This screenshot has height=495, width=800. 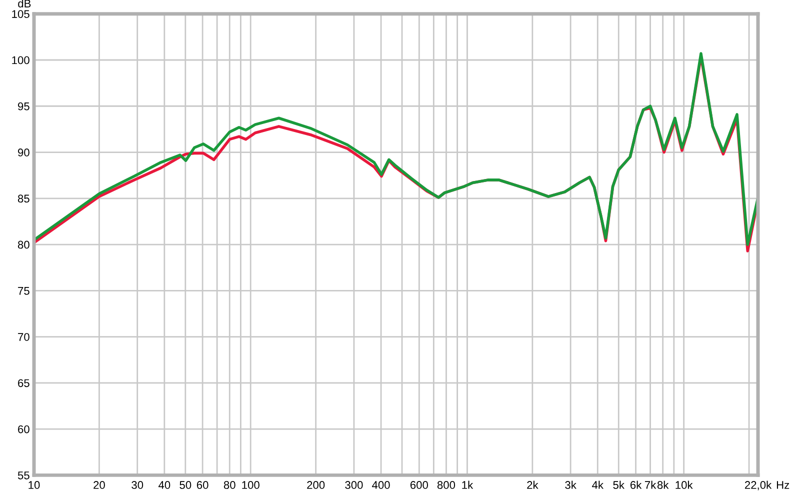 What do you see at coordinates (619, 484) in the screenshot?
I see `x-tick-label: 5k` at bounding box center [619, 484].